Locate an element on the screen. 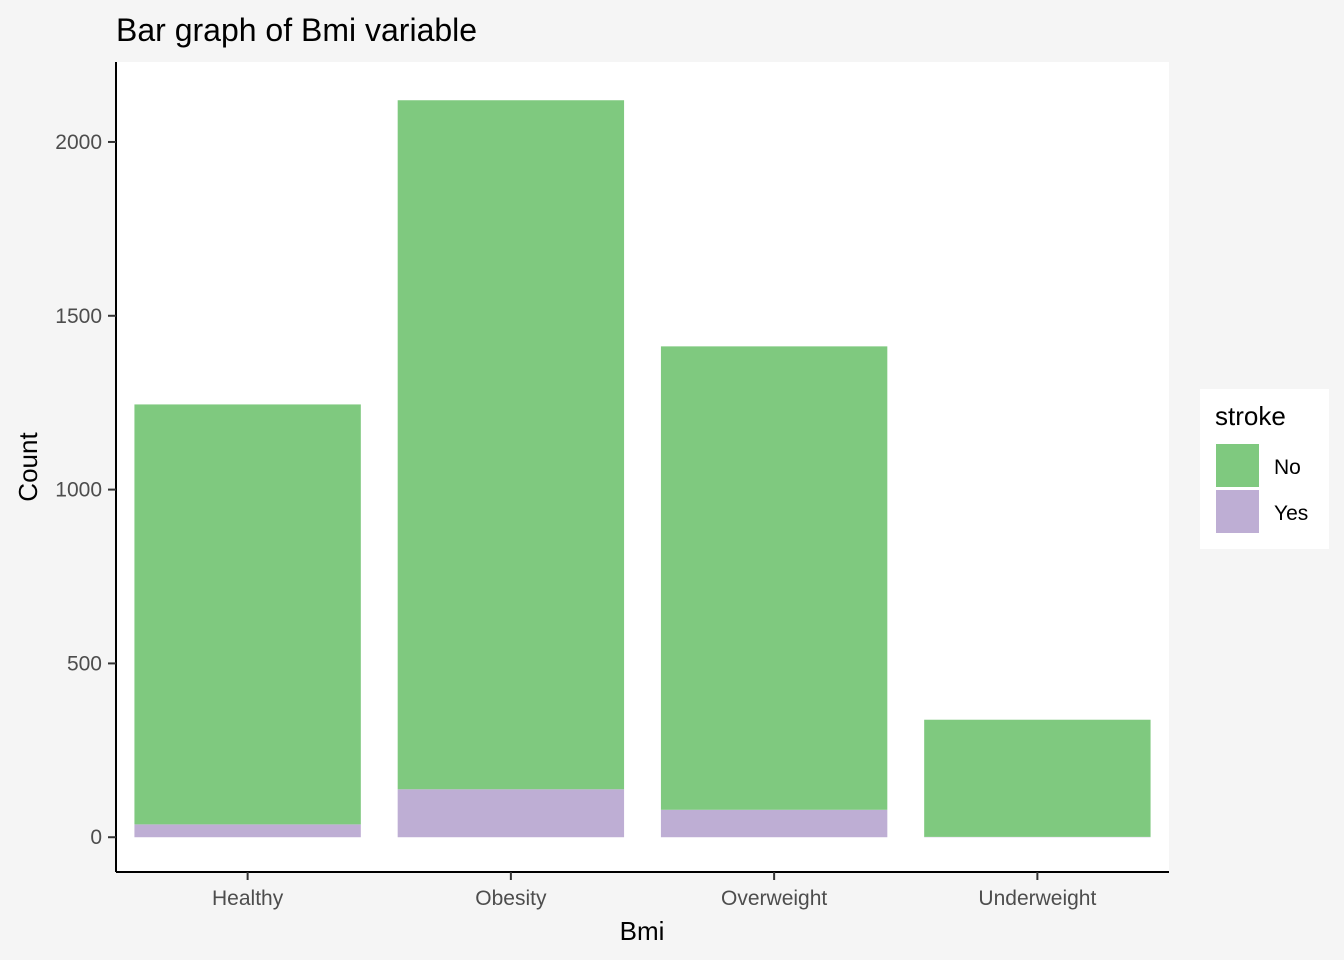 Image resolution: width=1344 pixels, height=960 pixels. legend-label-yes: Yes is located at coordinates (1291, 513).